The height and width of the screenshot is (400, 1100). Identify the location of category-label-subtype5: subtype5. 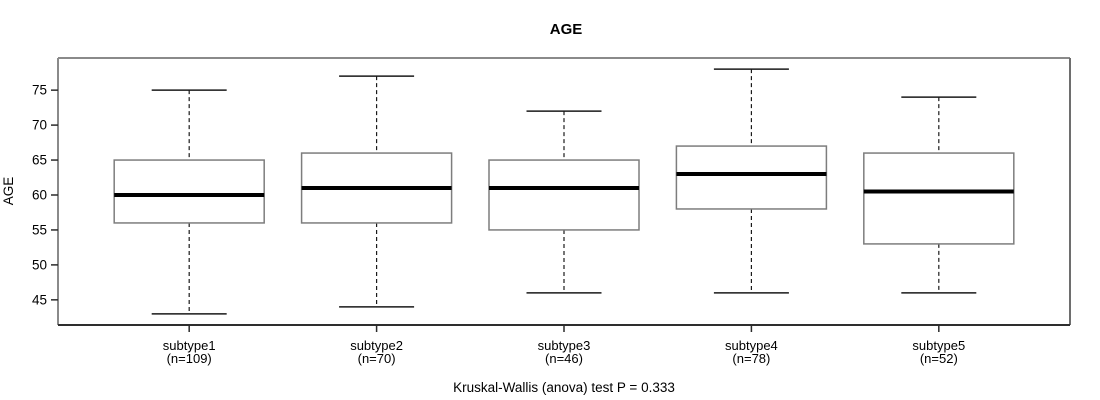
(938, 345).